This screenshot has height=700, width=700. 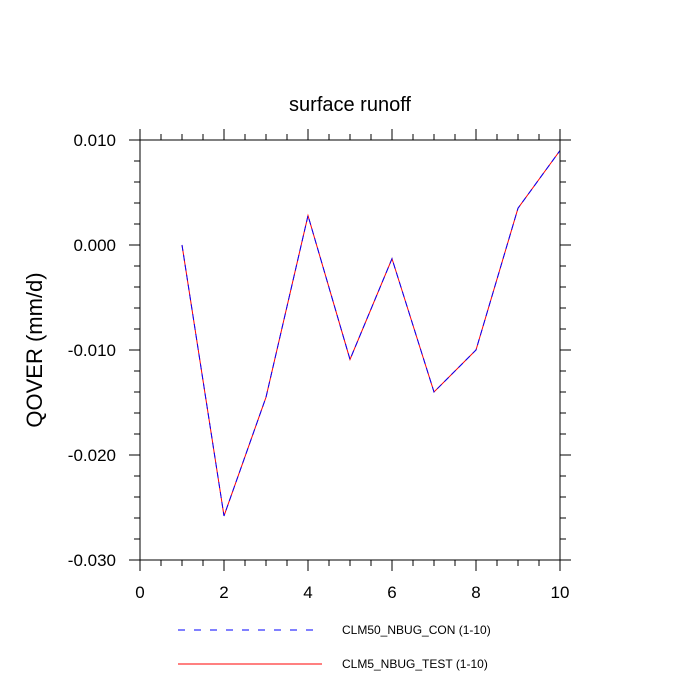 I want to click on chart-title: surface runoff, so click(x=350, y=105).